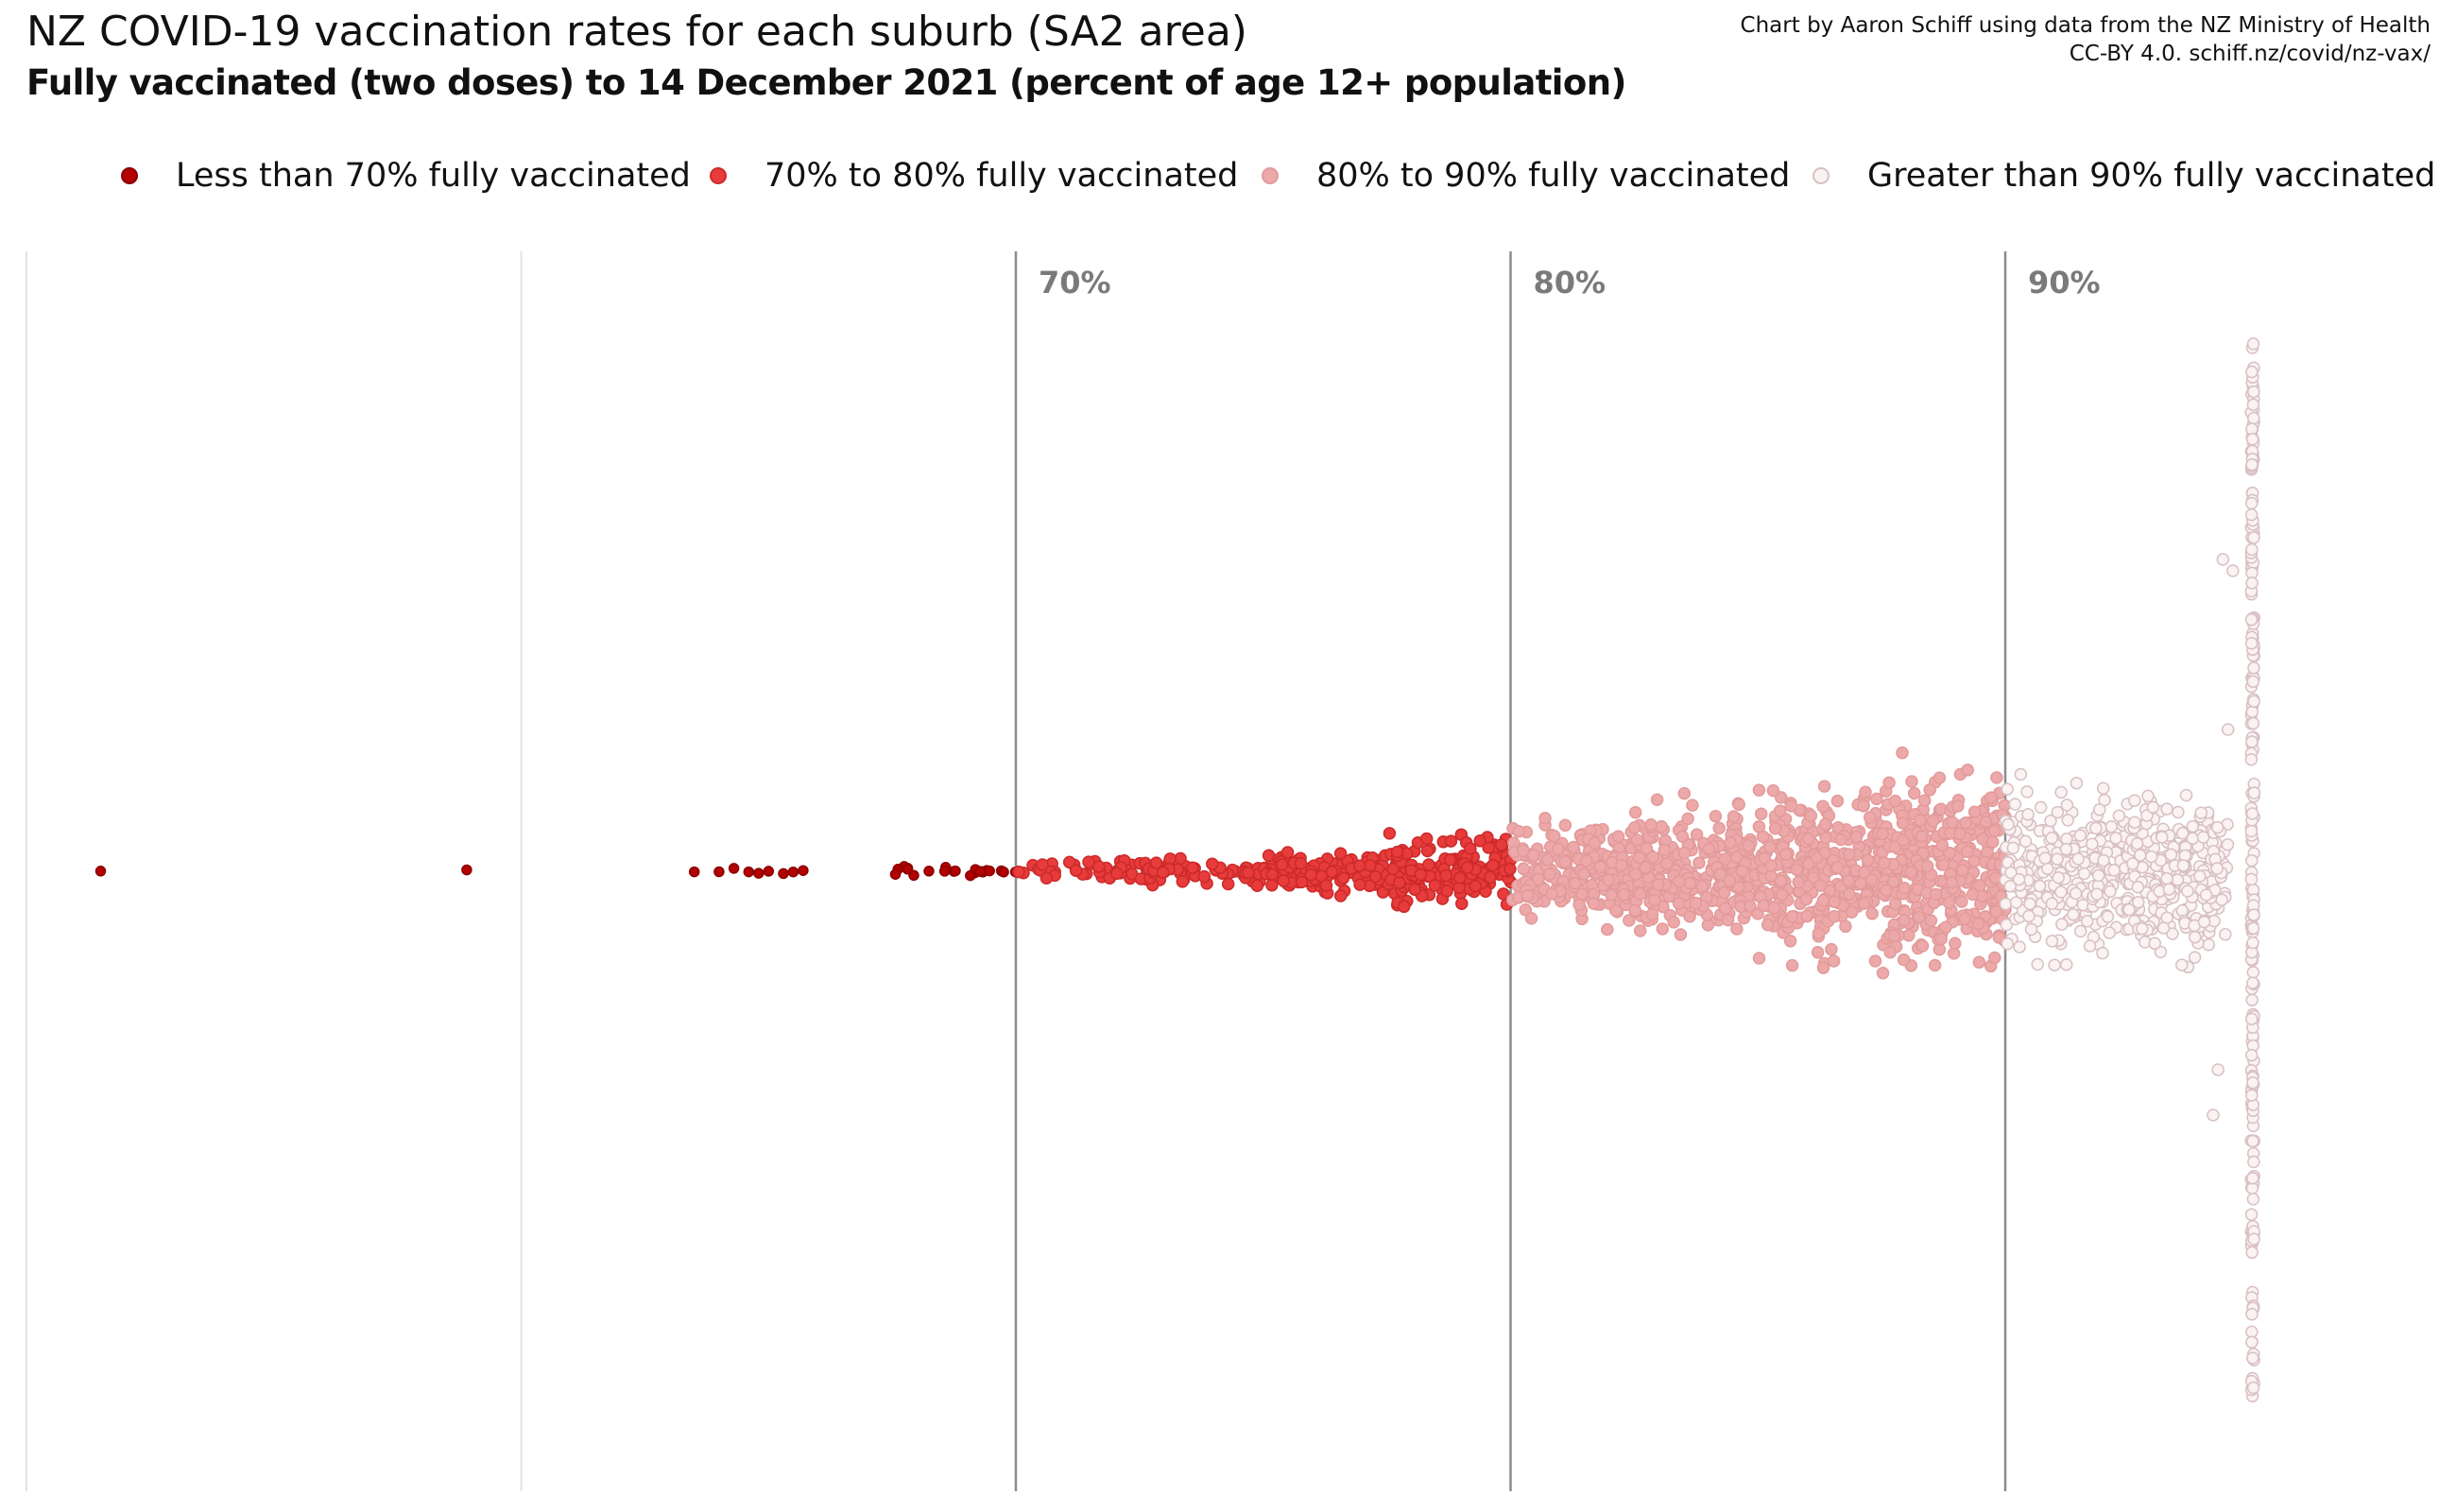 The image size is (2457, 1512). What do you see at coordinates (1002, 176) in the screenshot?
I see `legend-label-70-80: 70% to 80% fully vaccinated` at bounding box center [1002, 176].